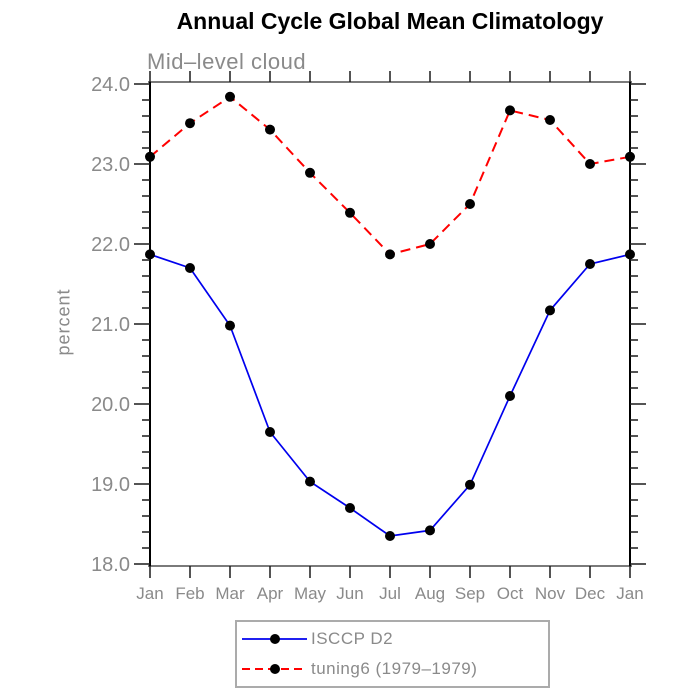  Describe the element at coordinates (274, 669) in the screenshot. I see `legend-sample-dashed-line` at that location.